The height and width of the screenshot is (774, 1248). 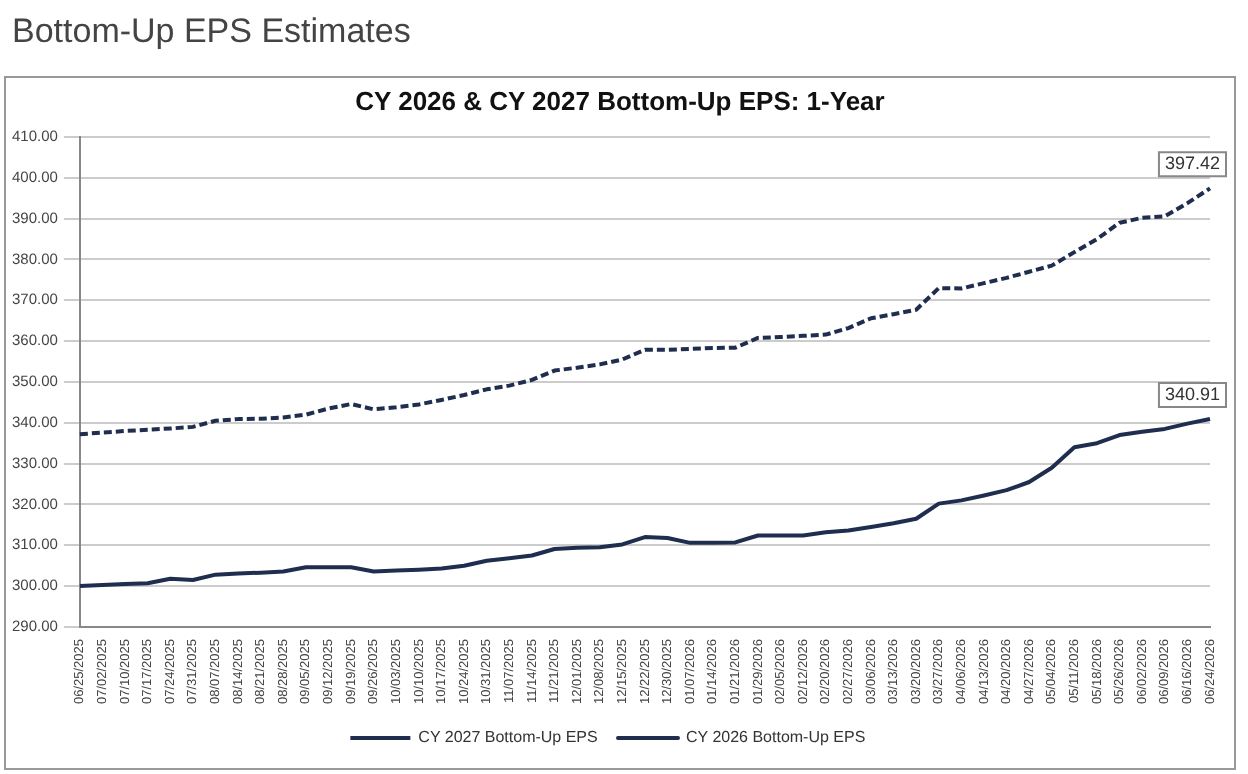 I want to click on data-label: 397.42, so click(x=1192, y=163).